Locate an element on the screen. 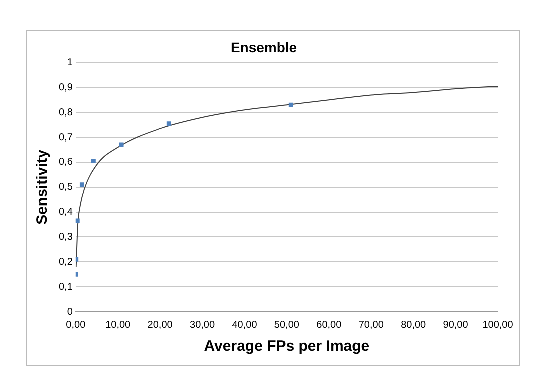 This screenshot has height=382, width=538. x-tick-label: 0,00 is located at coordinates (76, 325).